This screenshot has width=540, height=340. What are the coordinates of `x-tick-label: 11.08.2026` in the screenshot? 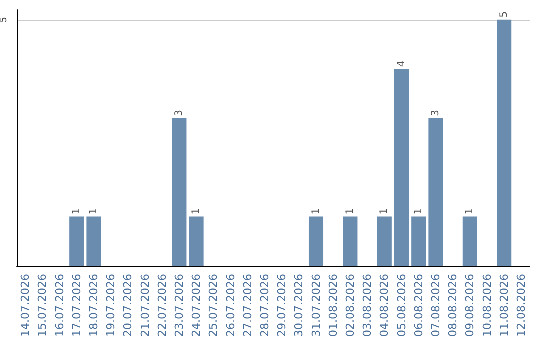 It's located at (504, 306).